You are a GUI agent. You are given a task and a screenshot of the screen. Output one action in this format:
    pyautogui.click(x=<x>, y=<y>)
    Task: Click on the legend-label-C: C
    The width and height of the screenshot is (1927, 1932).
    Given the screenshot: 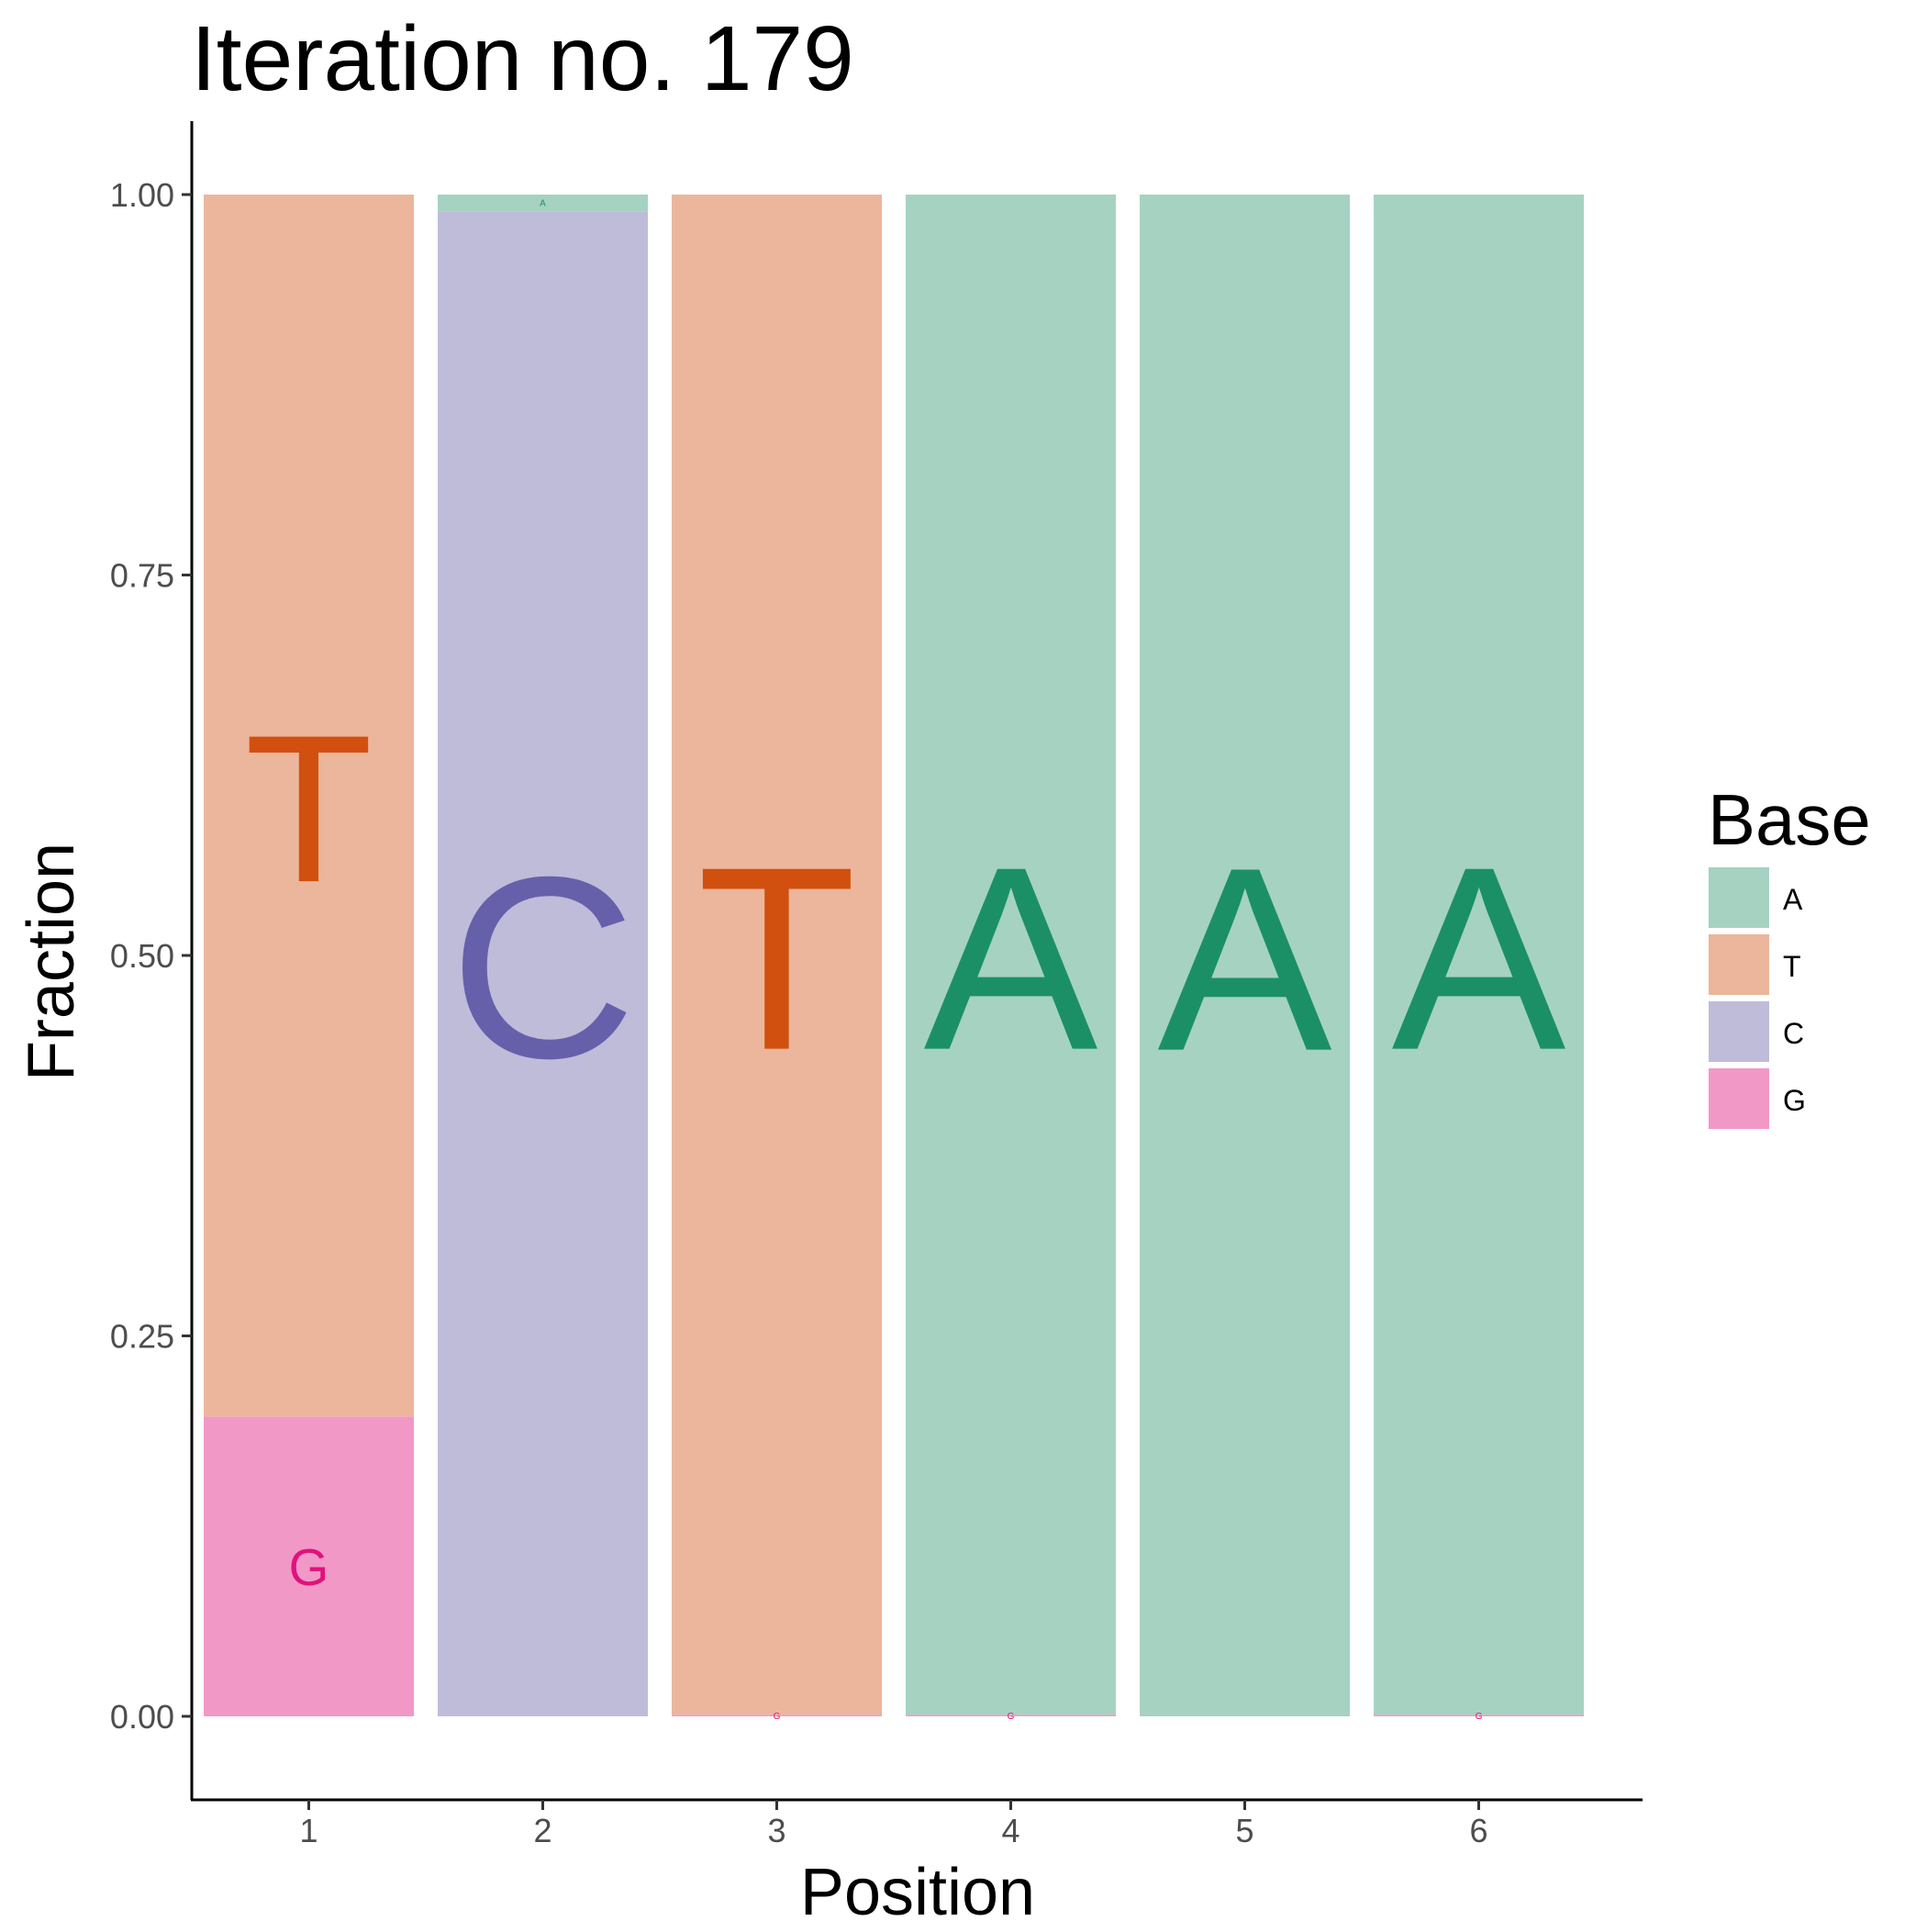 What is the action you would take?
    pyautogui.click(x=1793, y=1033)
    